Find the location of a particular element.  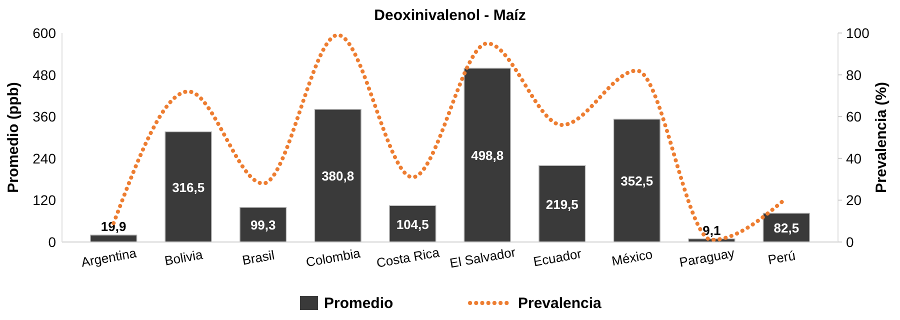

y2-tick-label: 80 is located at coordinates (854, 74).